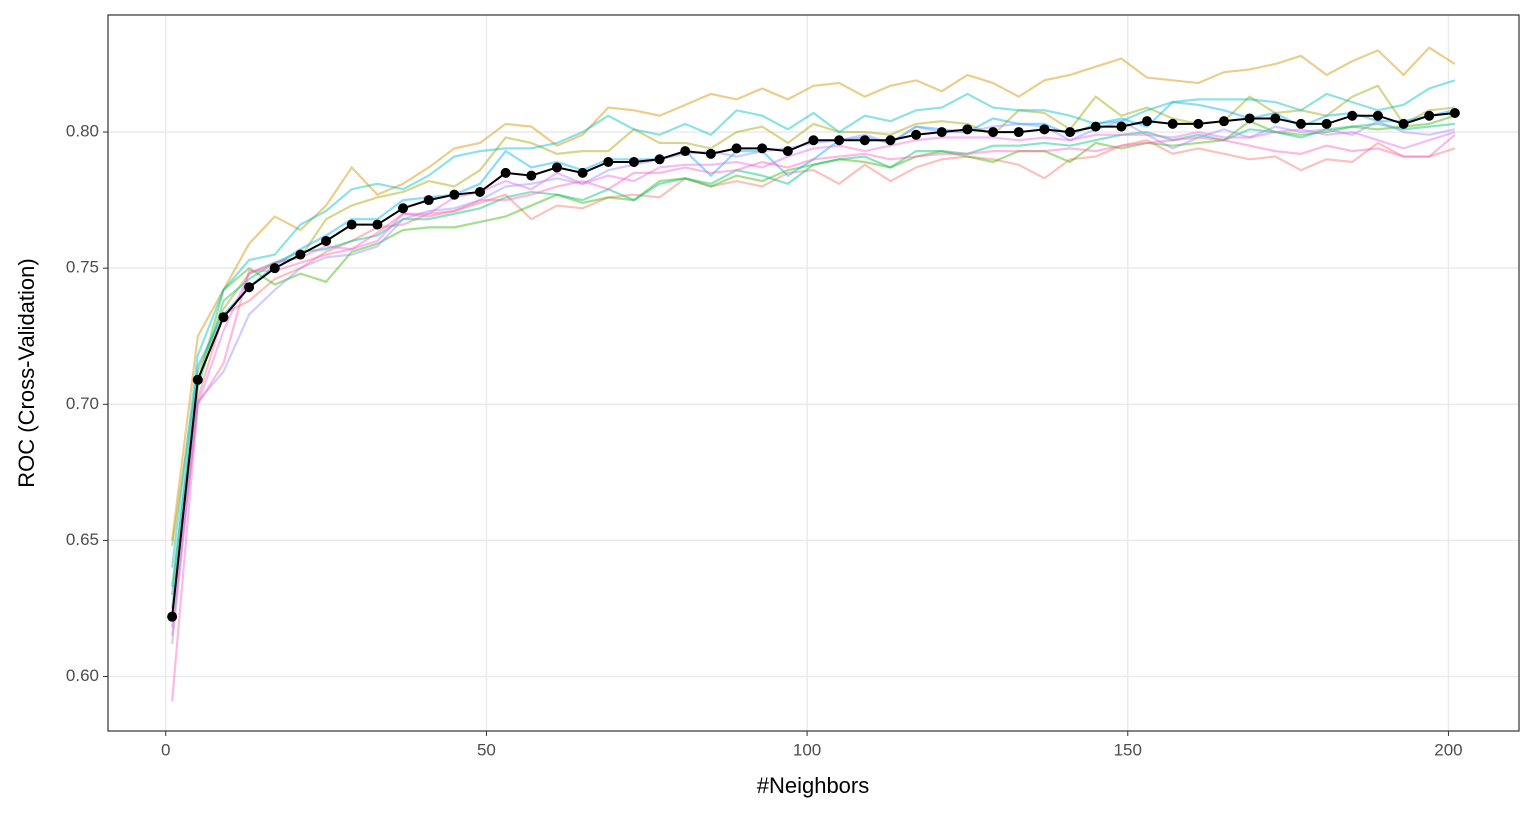 This screenshot has width=1536, height=816. I want to click on x-tick-label: 150, so click(1128, 749).